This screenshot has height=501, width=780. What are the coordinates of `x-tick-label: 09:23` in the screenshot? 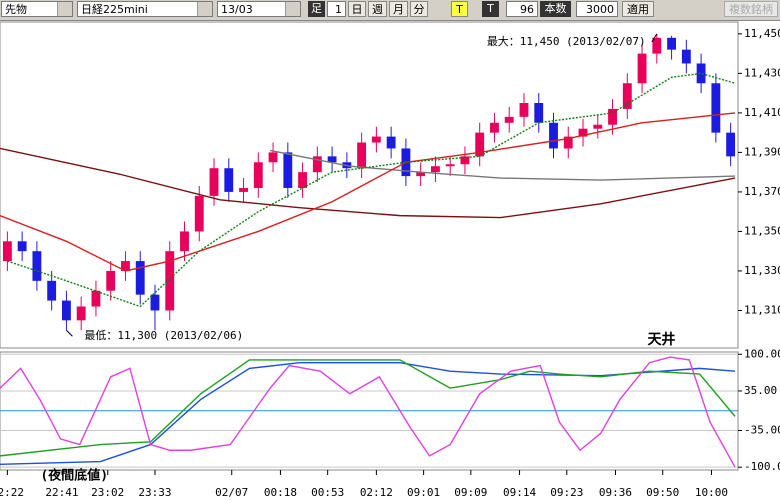 It's located at (566, 492).